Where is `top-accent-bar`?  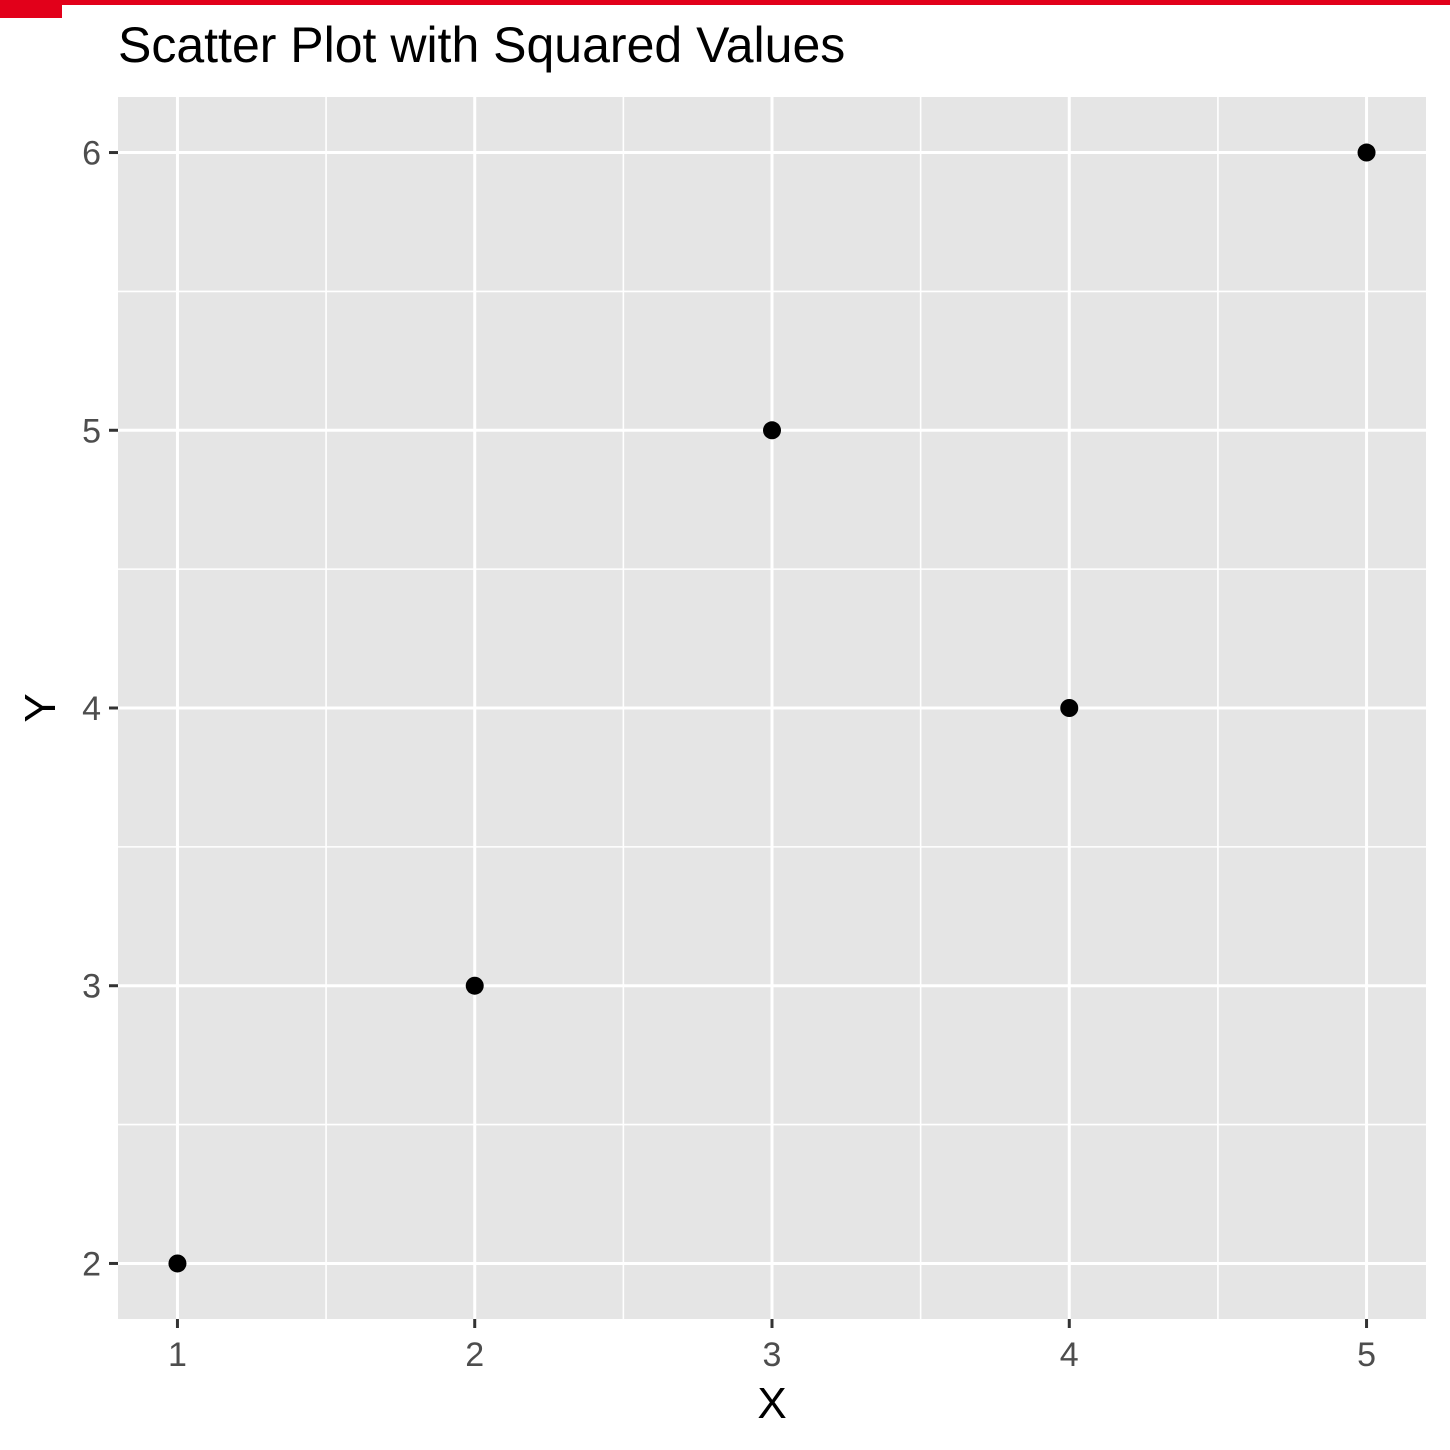 top-accent-bar is located at coordinates (725, 2).